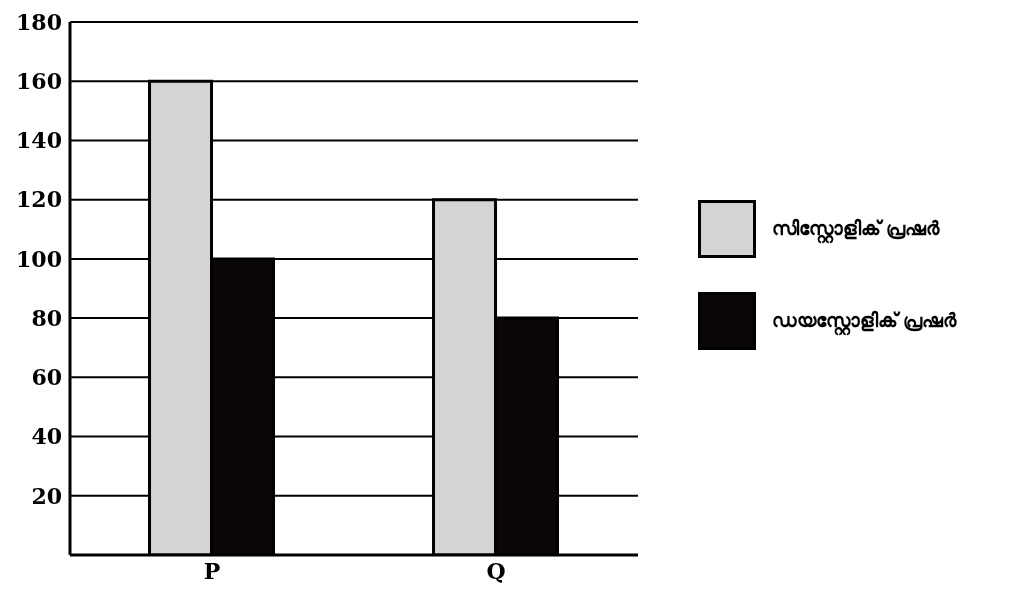 This screenshot has height=609, width=1036. What do you see at coordinates (39, 21) in the screenshot?
I see `y-tick-label: 180` at bounding box center [39, 21].